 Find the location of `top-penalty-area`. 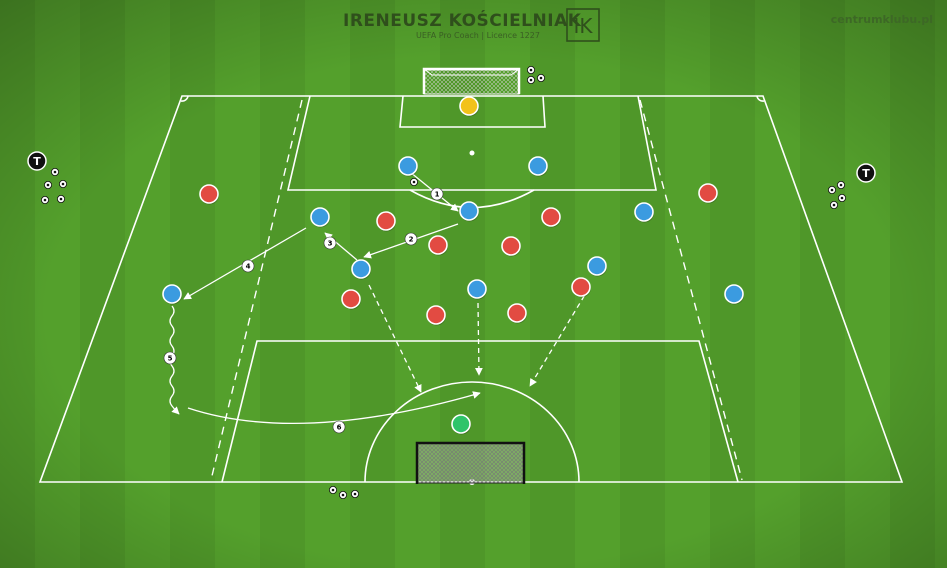

top-penalty-area is located at coordinates (471, 143).